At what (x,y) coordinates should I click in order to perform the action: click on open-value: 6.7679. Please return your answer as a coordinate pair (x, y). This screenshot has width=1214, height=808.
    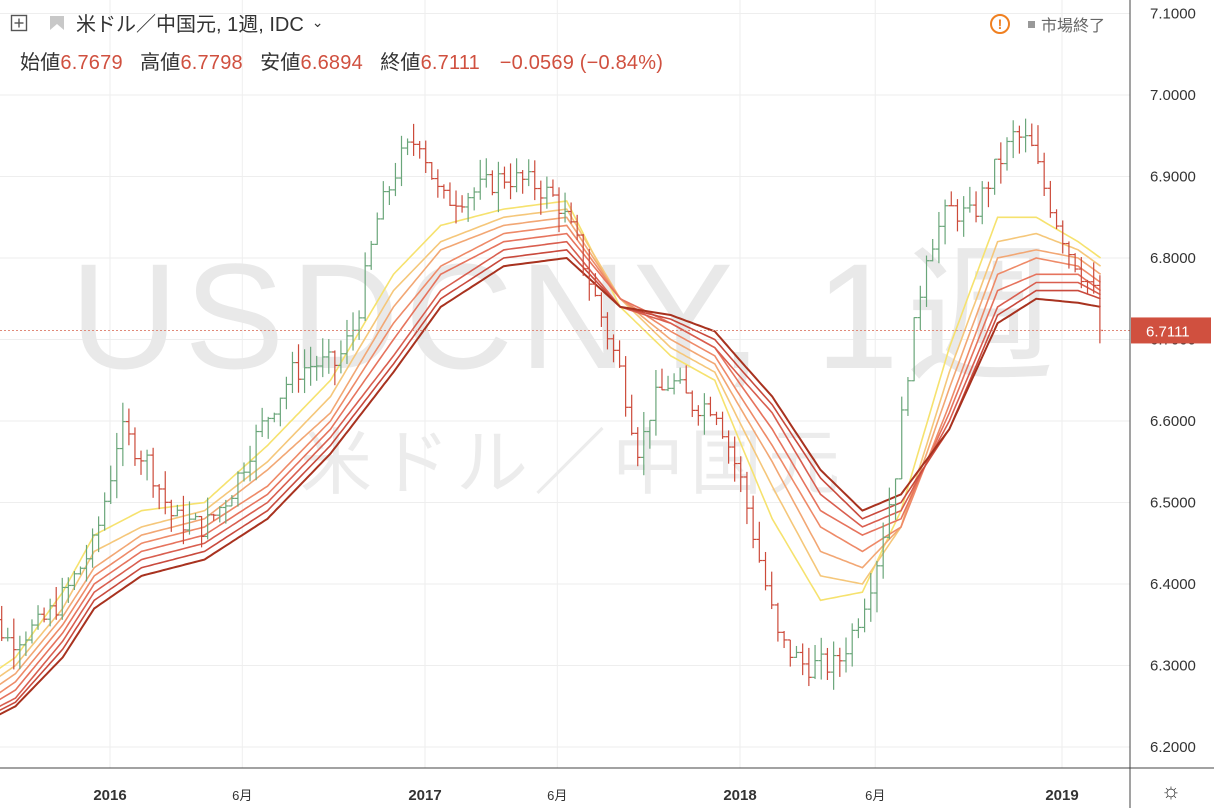
    Looking at the image, I should click on (91, 63).